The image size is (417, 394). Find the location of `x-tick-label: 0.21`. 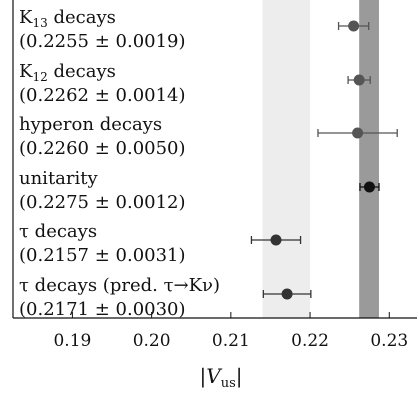

x-tick-label: 0.21 is located at coordinates (231, 341).